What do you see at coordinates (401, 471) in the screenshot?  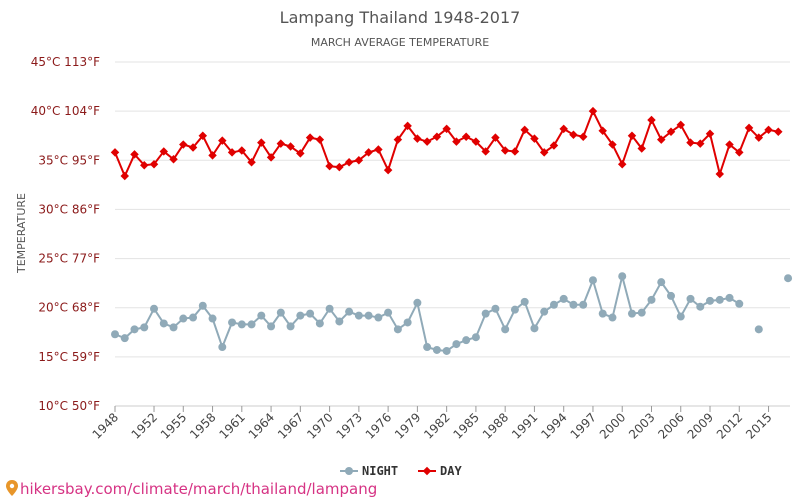 I see `legend: NIGHT DAY` at bounding box center [401, 471].